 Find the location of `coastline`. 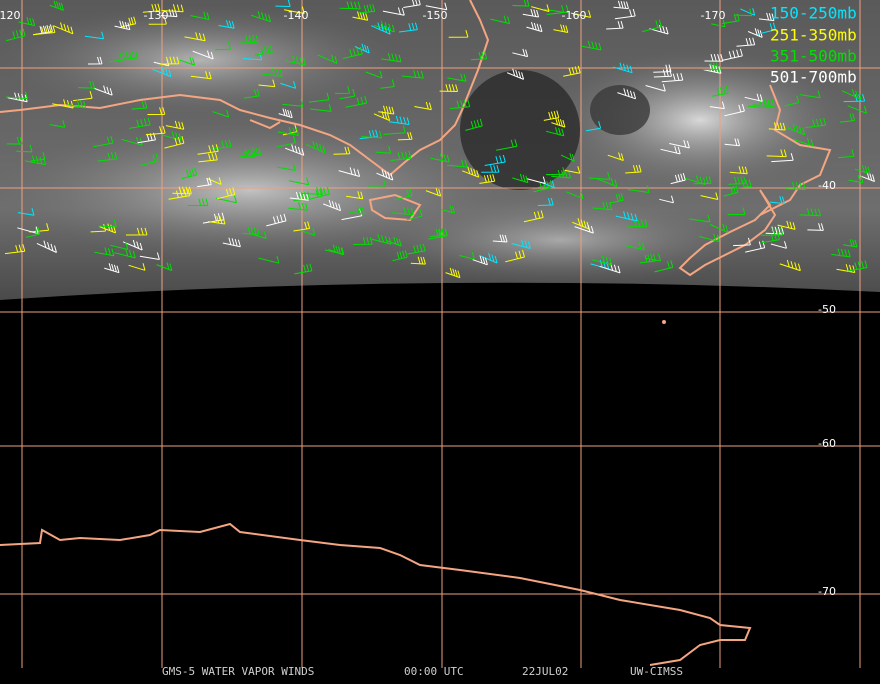

coastline is located at coordinates (265, 124).